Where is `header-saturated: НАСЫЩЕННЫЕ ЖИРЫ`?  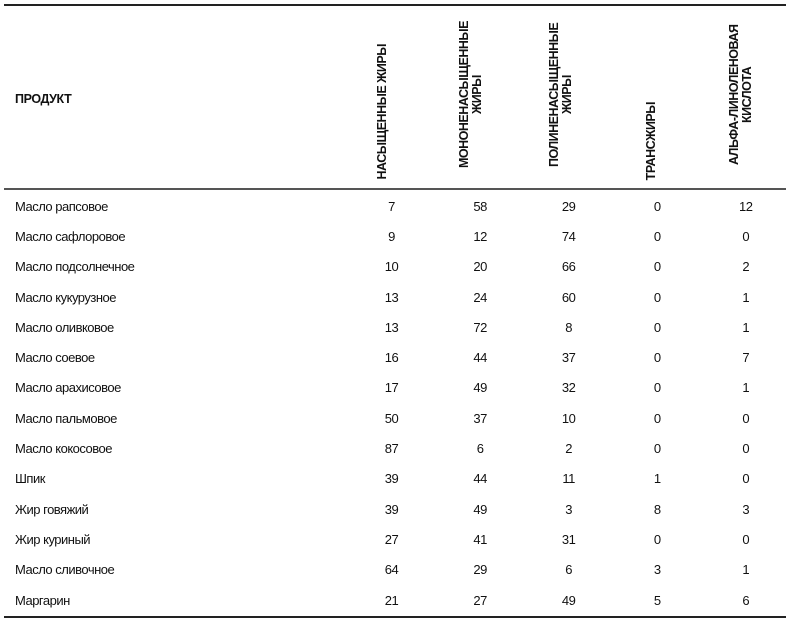 header-saturated: НАСЫЩЕННЫЕ ЖИРЫ is located at coordinates (382, 95).